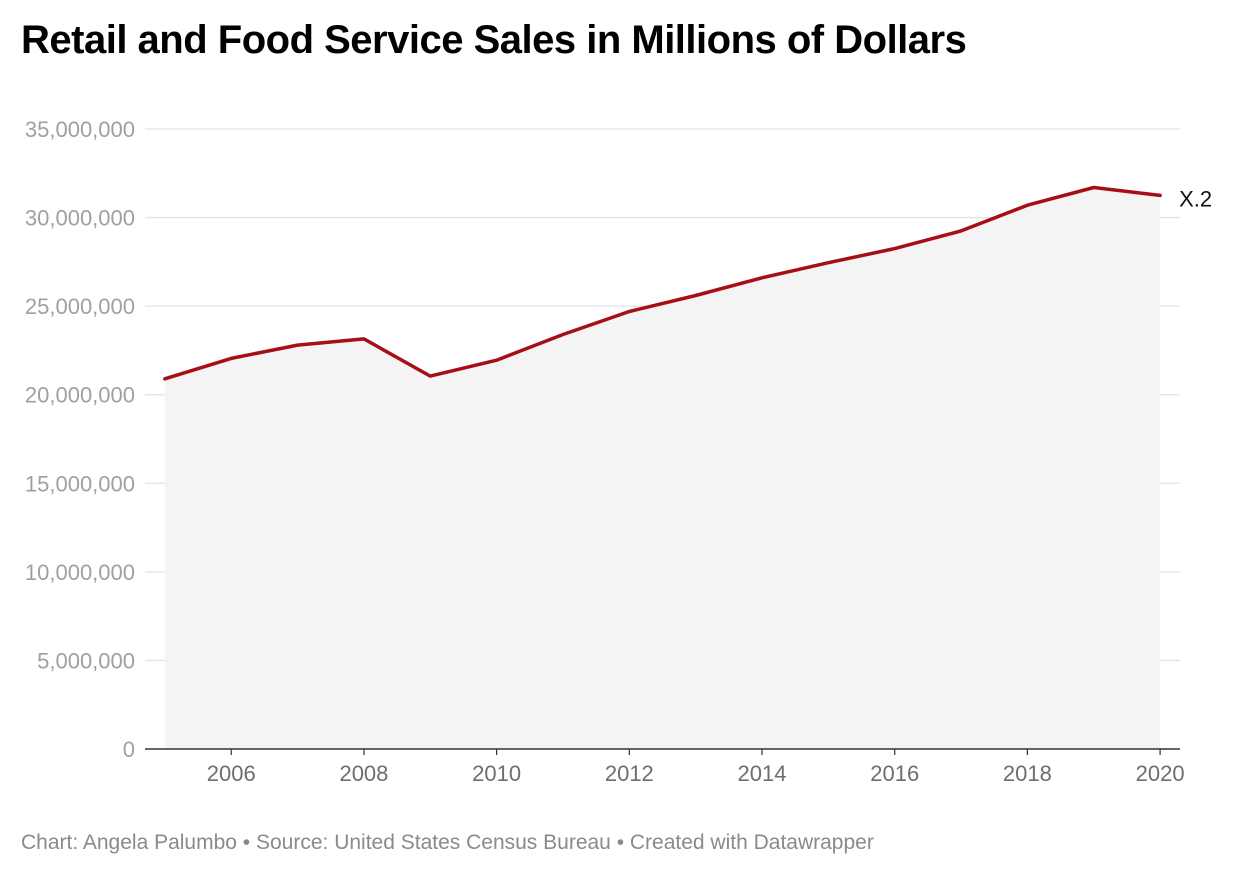 This screenshot has width=1256, height=888. What do you see at coordinates (231, 773) in the screenshot?
I see `x-tick-label: 2006` at bounding box center [231, 773].